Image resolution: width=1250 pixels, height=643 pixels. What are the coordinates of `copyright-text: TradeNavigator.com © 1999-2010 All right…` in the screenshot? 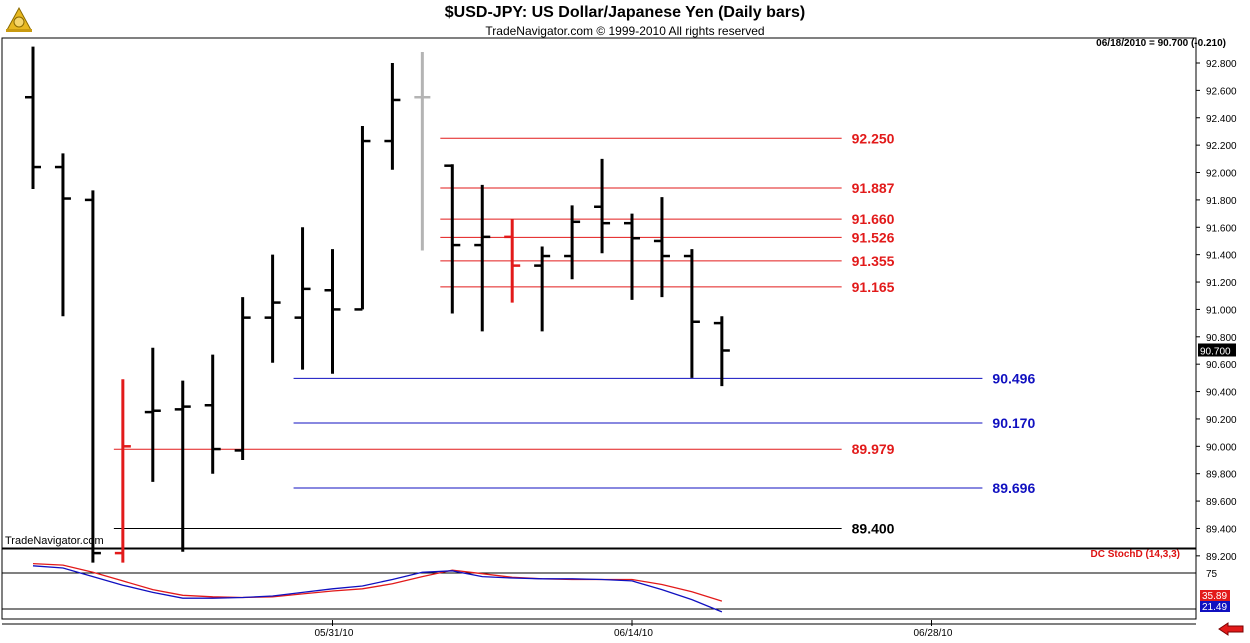 It's located at (625, 31).